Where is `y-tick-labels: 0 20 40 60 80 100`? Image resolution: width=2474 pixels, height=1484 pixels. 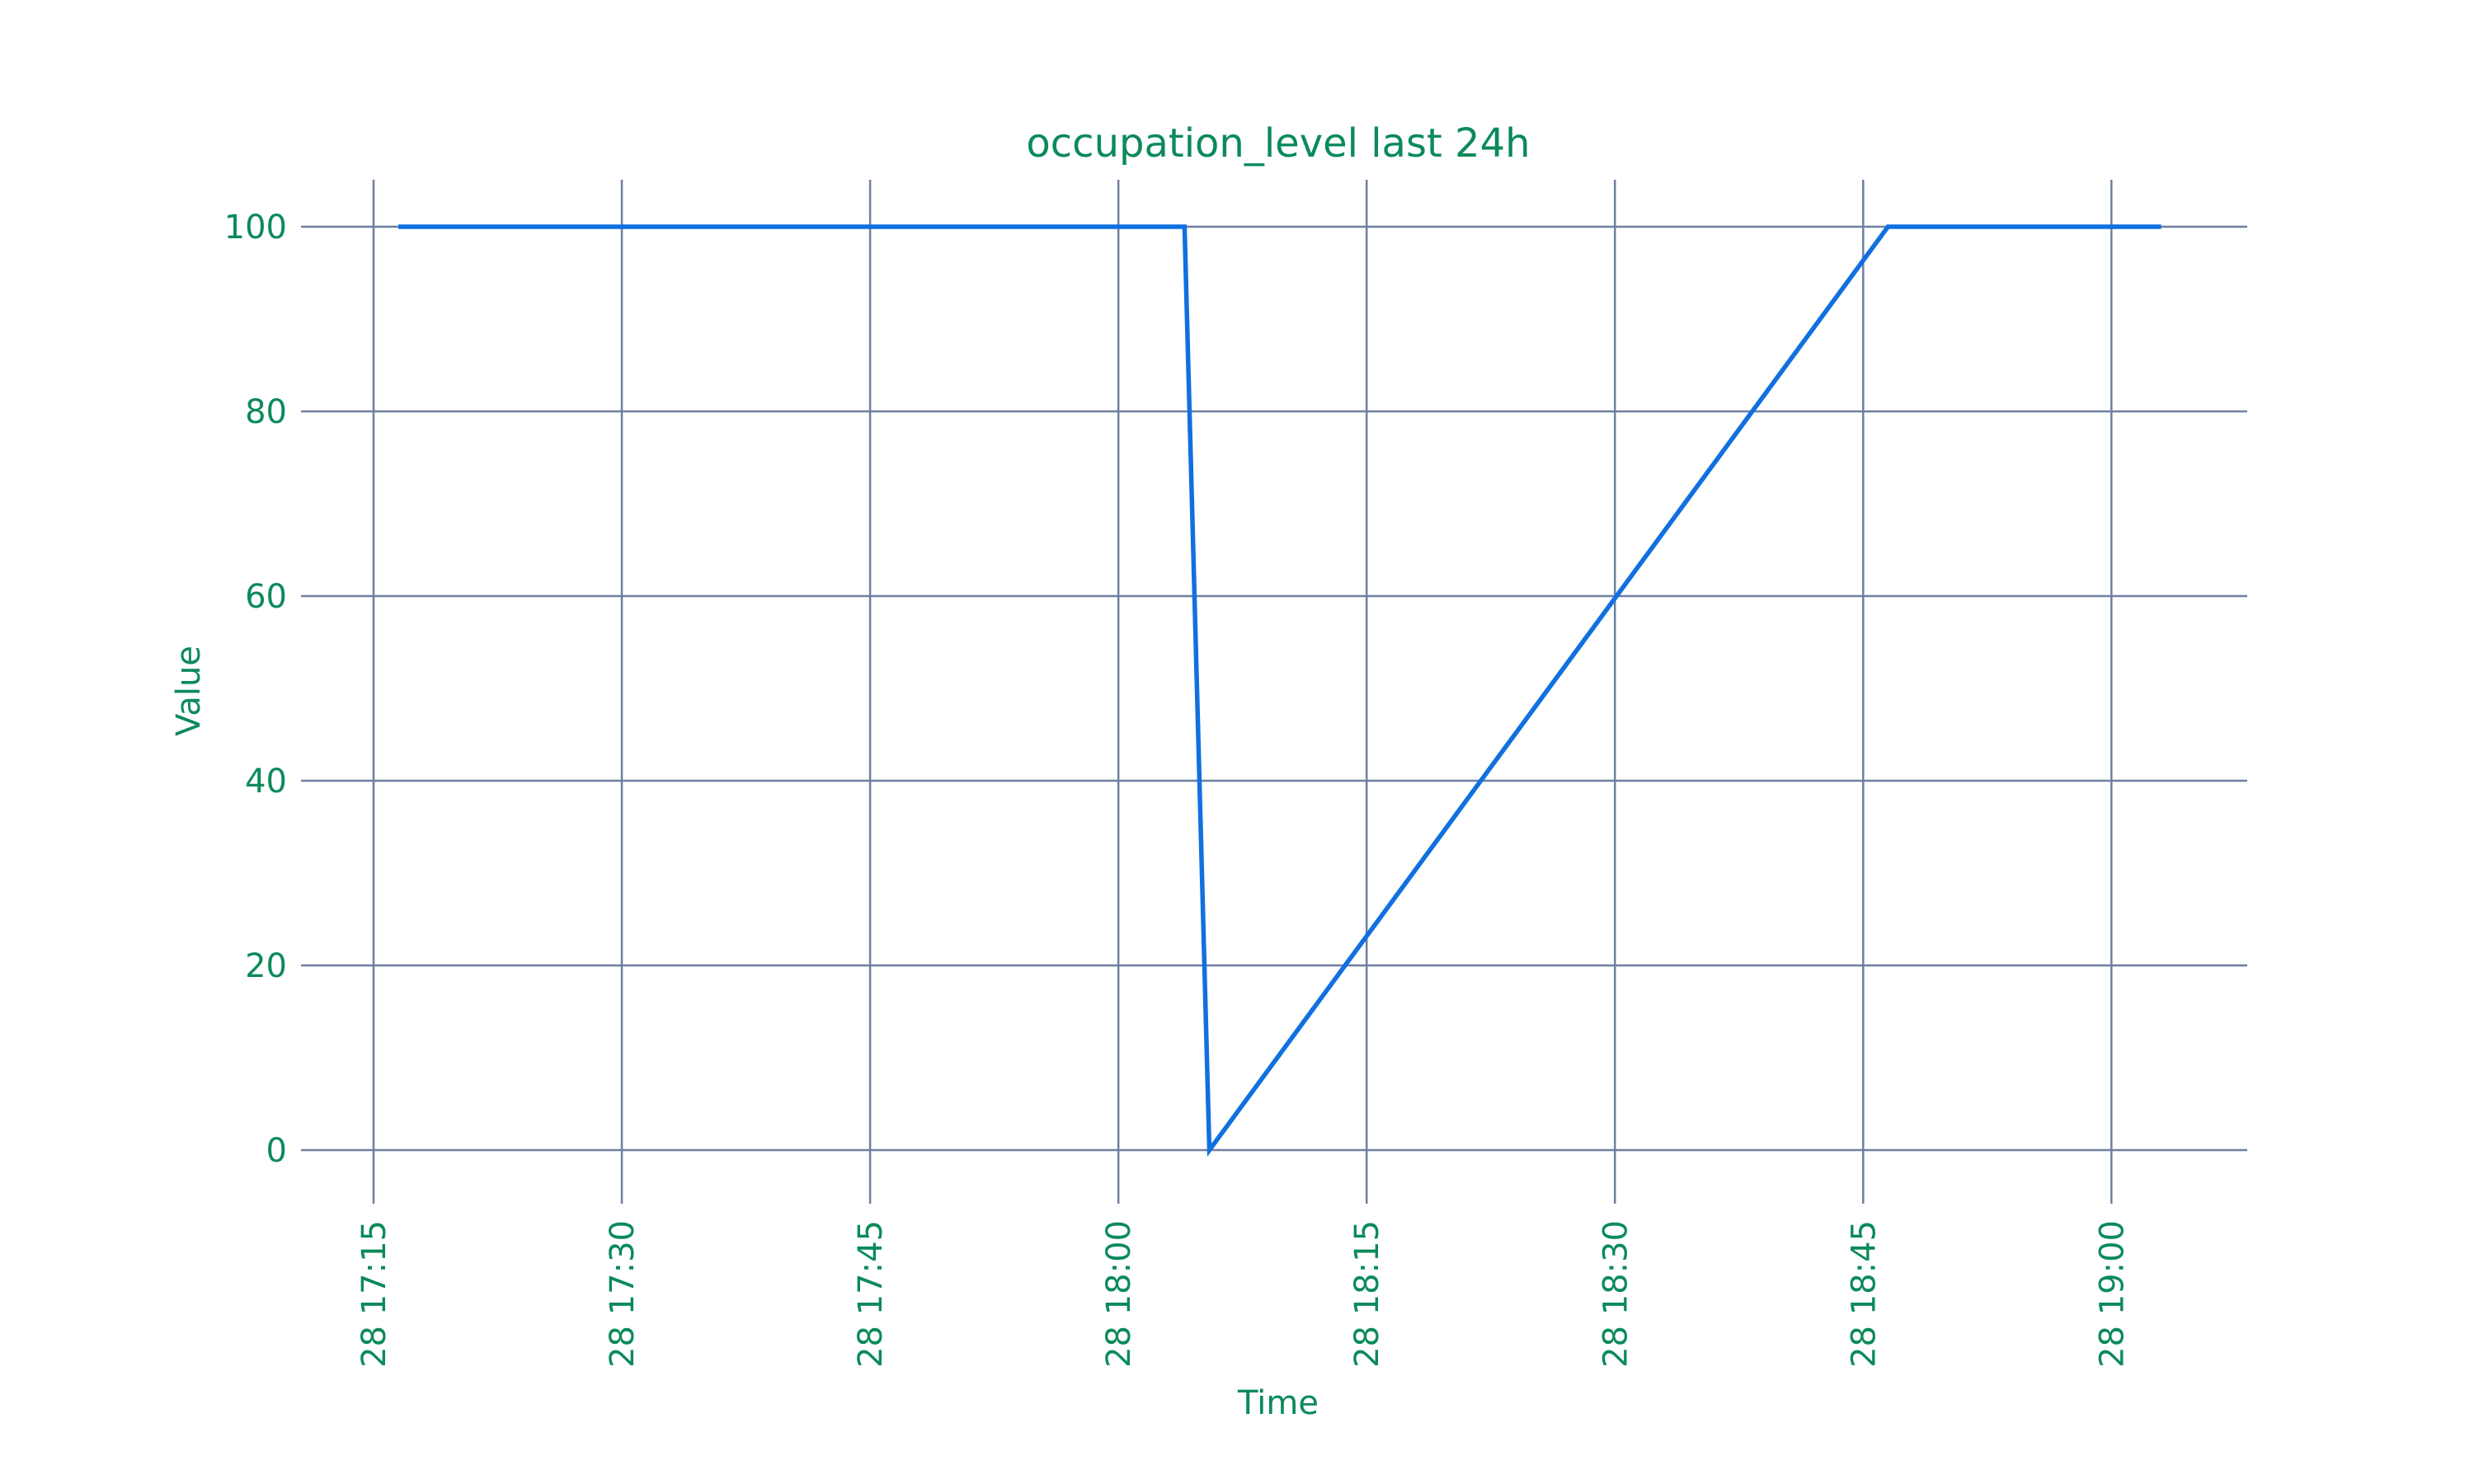 y-tick-labels: 0 20 40 60 80 100 is located at coordinates (255, 689).